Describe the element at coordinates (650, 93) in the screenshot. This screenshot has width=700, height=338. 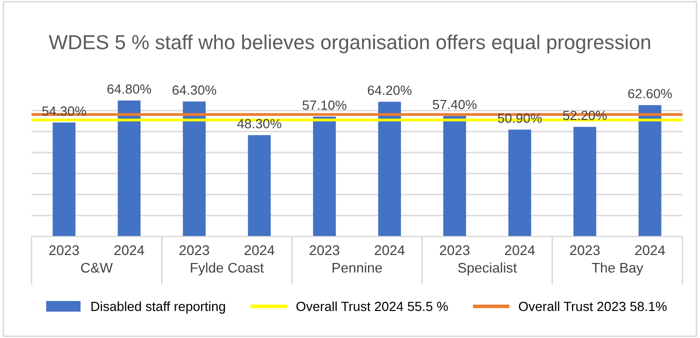
I see `data-label: 62.60%` at that location.